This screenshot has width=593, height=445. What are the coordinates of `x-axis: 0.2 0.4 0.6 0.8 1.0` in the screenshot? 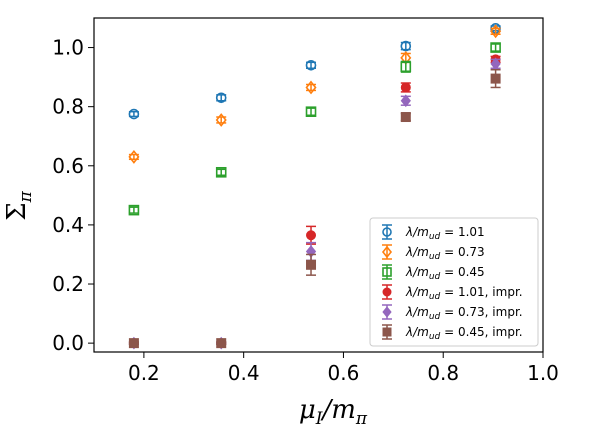 It's located at (343, 368).